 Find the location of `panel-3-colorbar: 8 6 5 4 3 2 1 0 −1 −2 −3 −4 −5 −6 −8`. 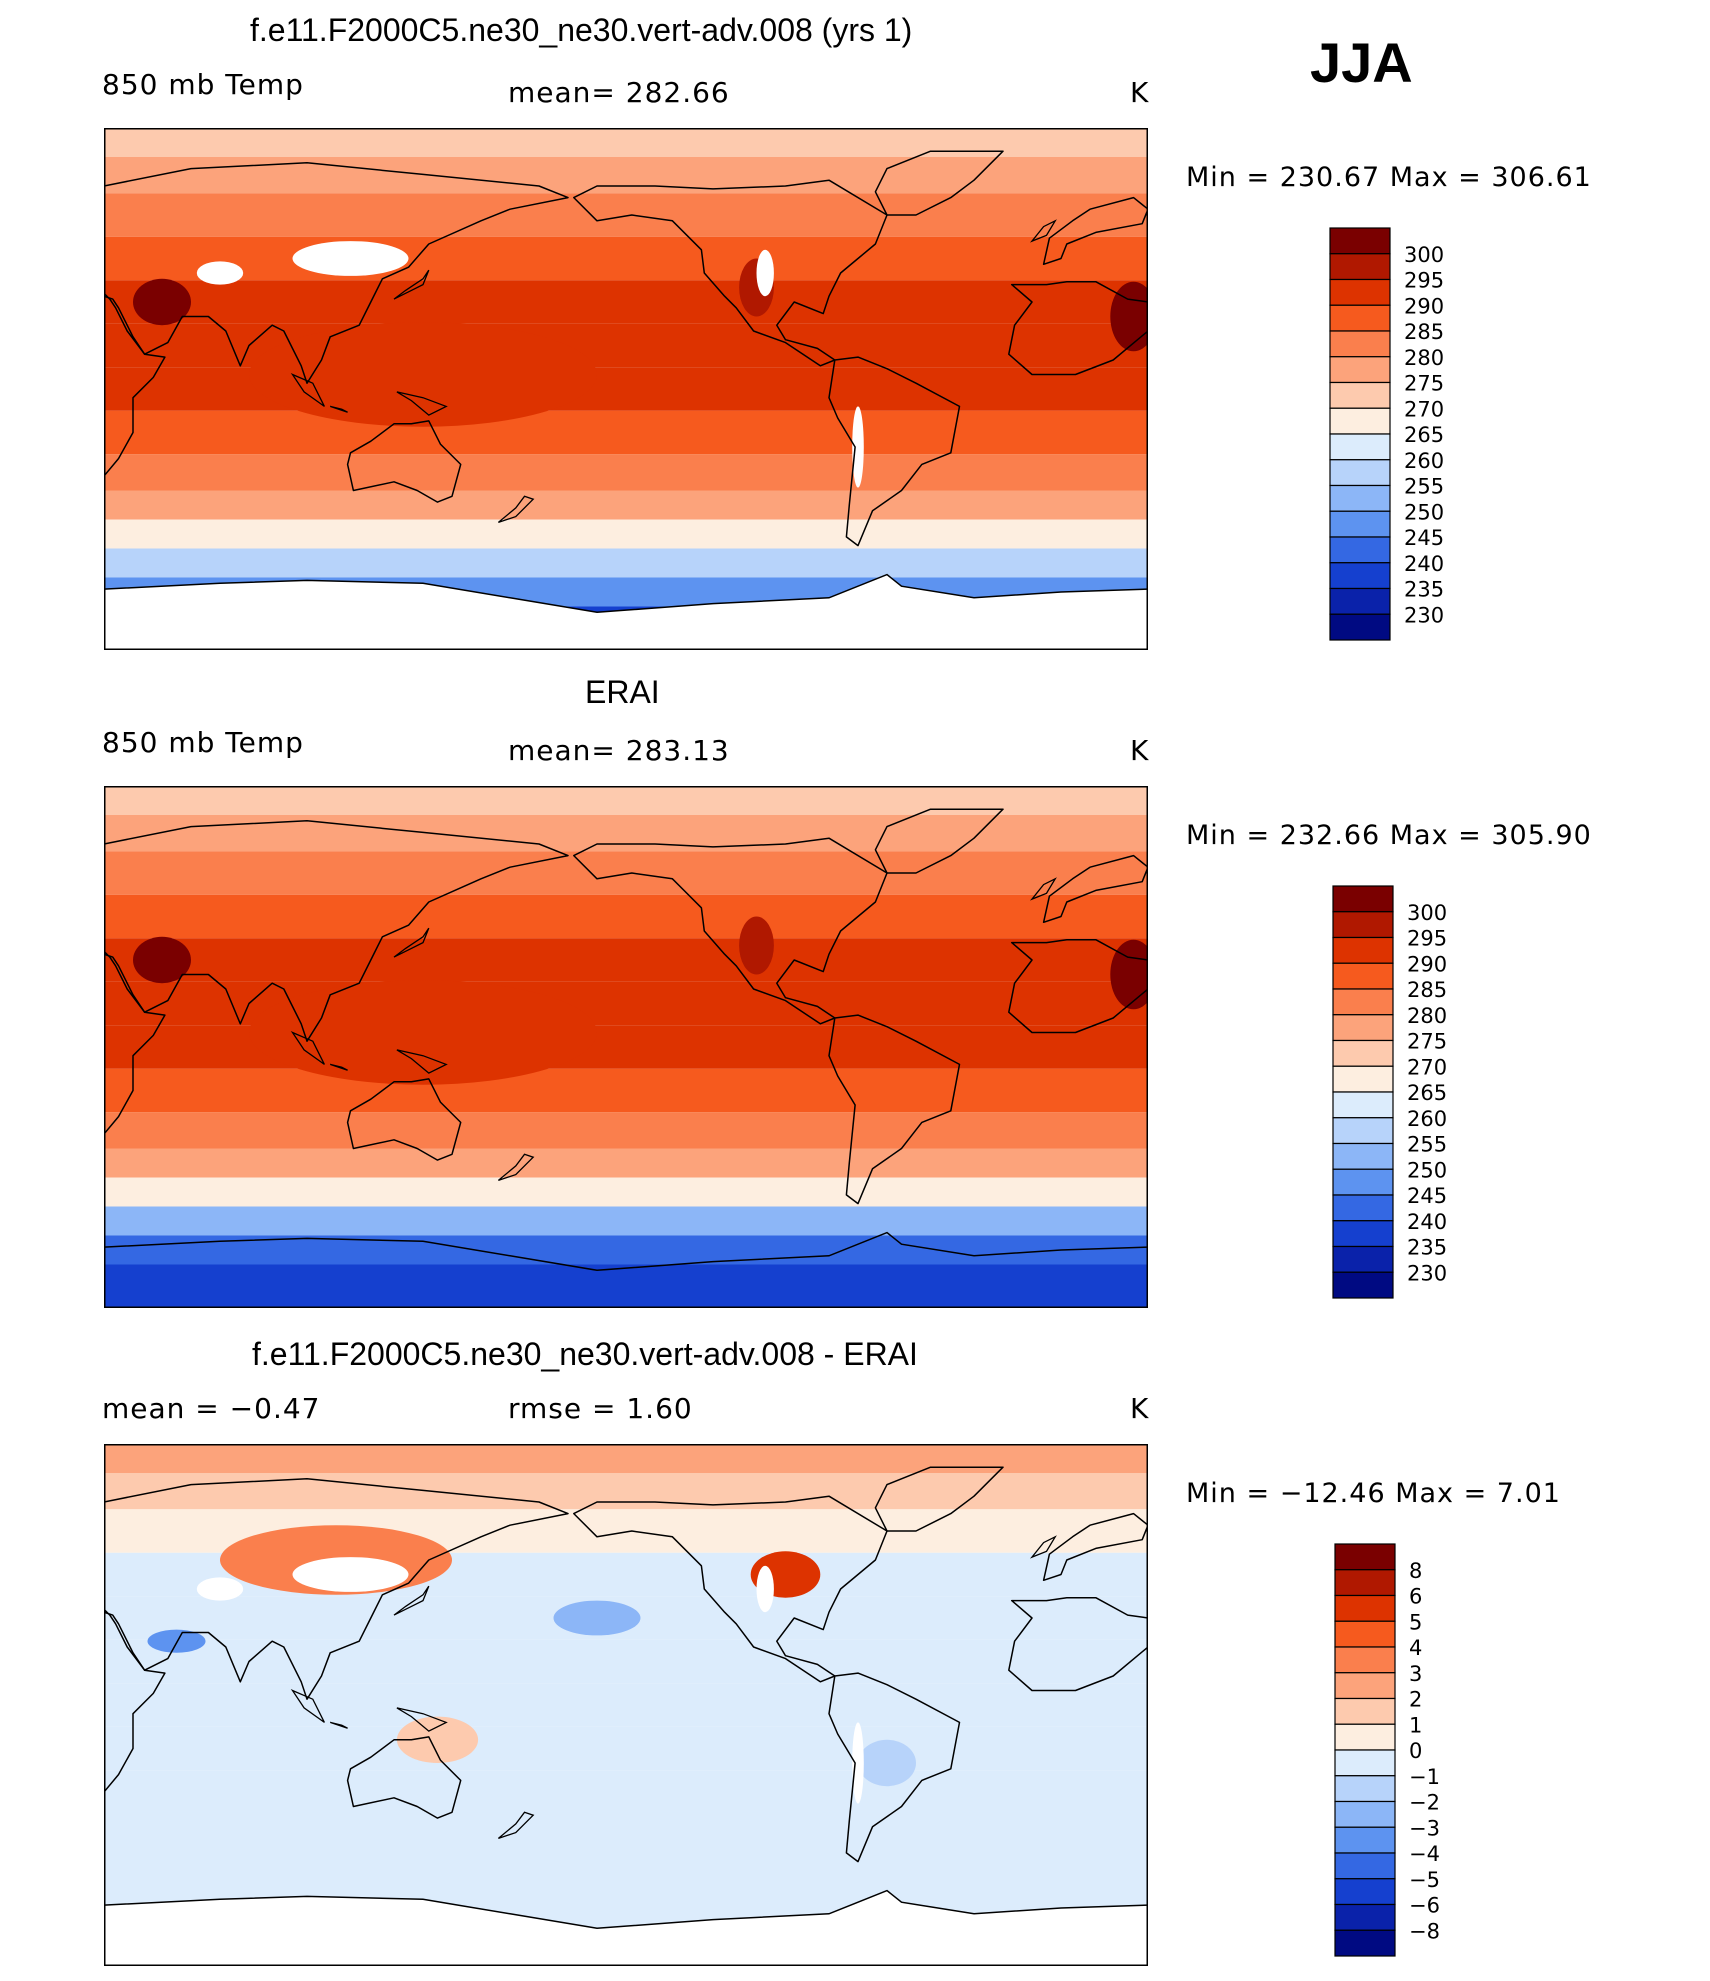

panel-3-colorbar: 8 6 5 4 3 2 1 0 −1 −2 −3 −4 −5 −6 −8 is located at coordinates (1414, 1750).